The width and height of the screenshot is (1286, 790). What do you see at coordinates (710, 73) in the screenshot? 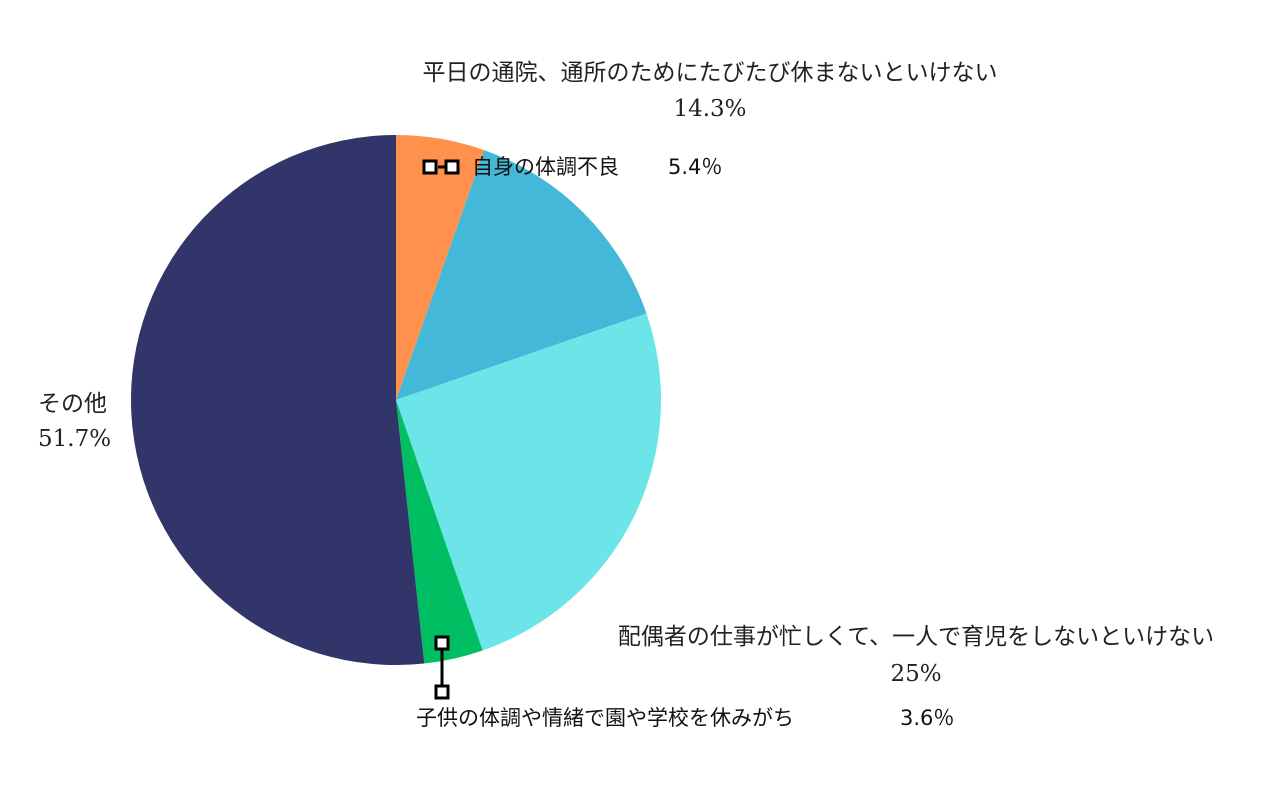
I see `label-heijitsu: 平日の通院、通所のためにたびたび休まないといけない` at bounding box center [710, 73].